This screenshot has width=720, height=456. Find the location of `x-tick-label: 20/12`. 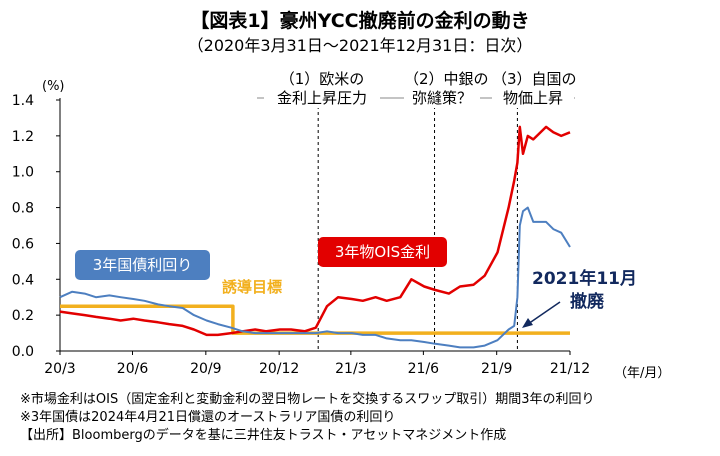

x-tick-label: 20/12 is located at coordinates (279, 369).